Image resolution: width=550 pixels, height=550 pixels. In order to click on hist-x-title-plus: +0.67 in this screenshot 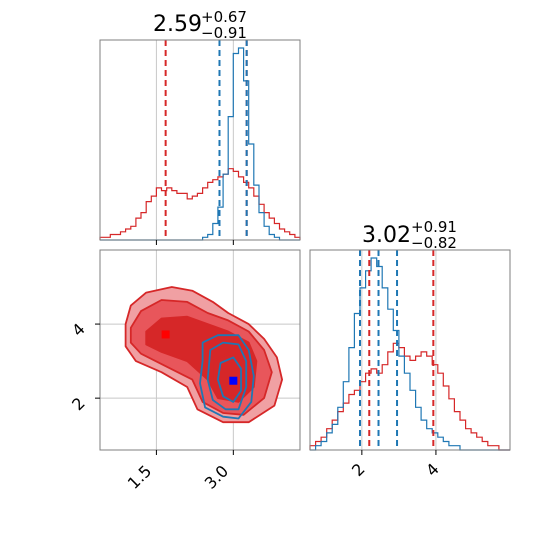, I will do `click(224, 17)`.